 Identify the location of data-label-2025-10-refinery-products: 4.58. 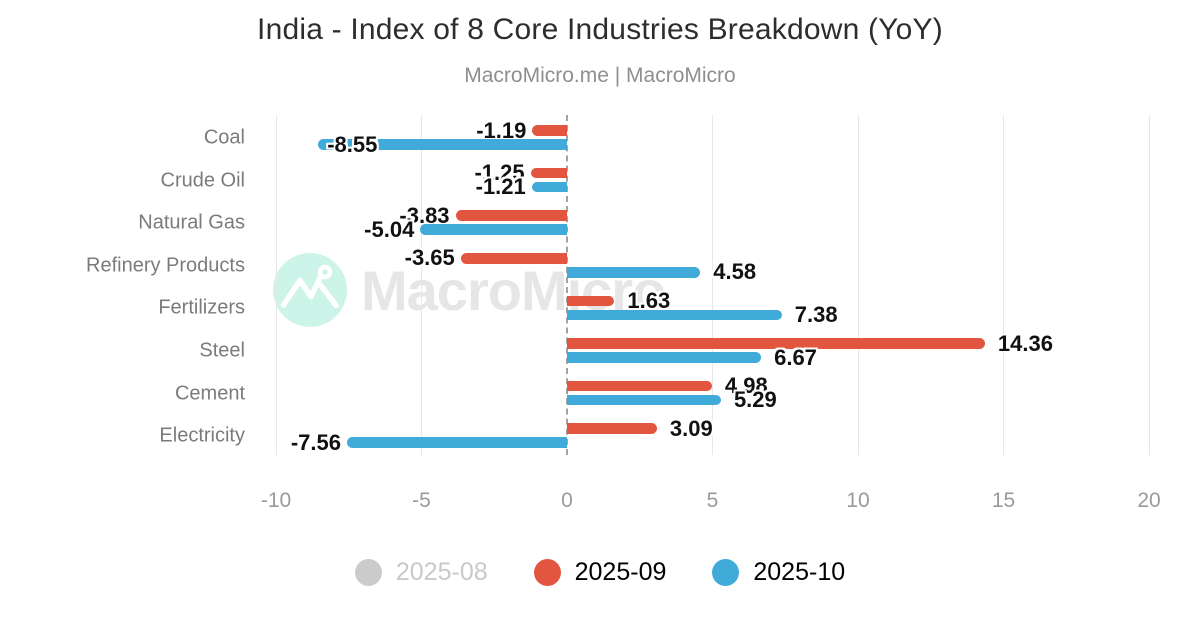
(735, 272).